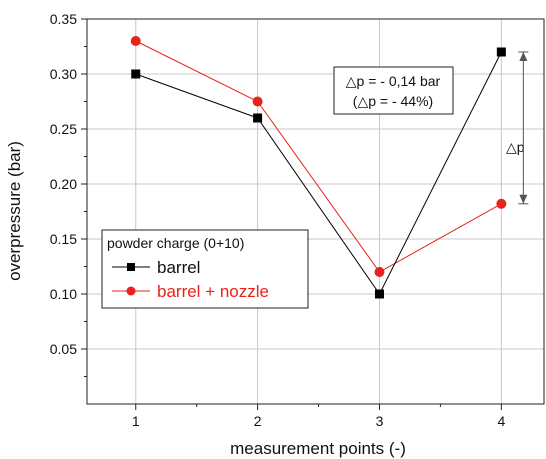  I want to click on x-tick-label: 1, so click(136, 421).